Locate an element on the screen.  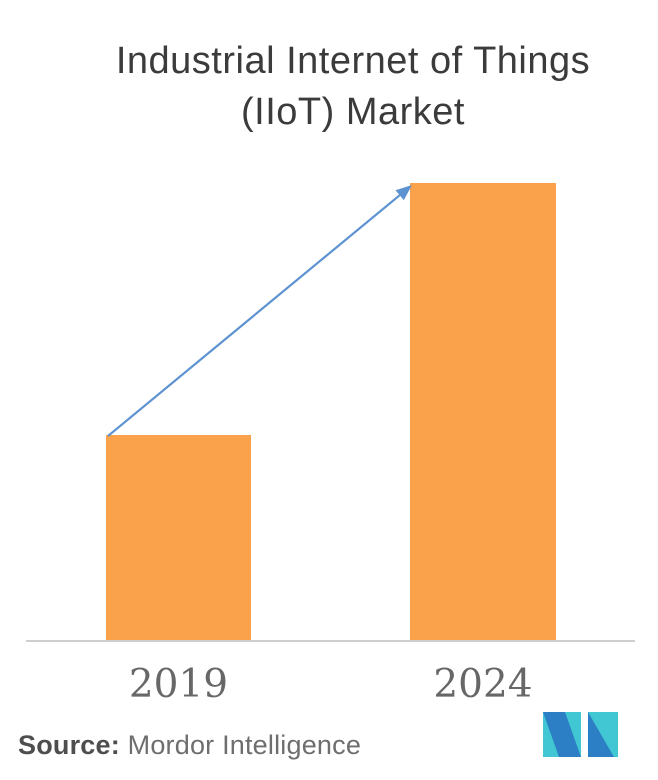
x-axis-label-2024: 2024 is located at coordinates (483, 684).